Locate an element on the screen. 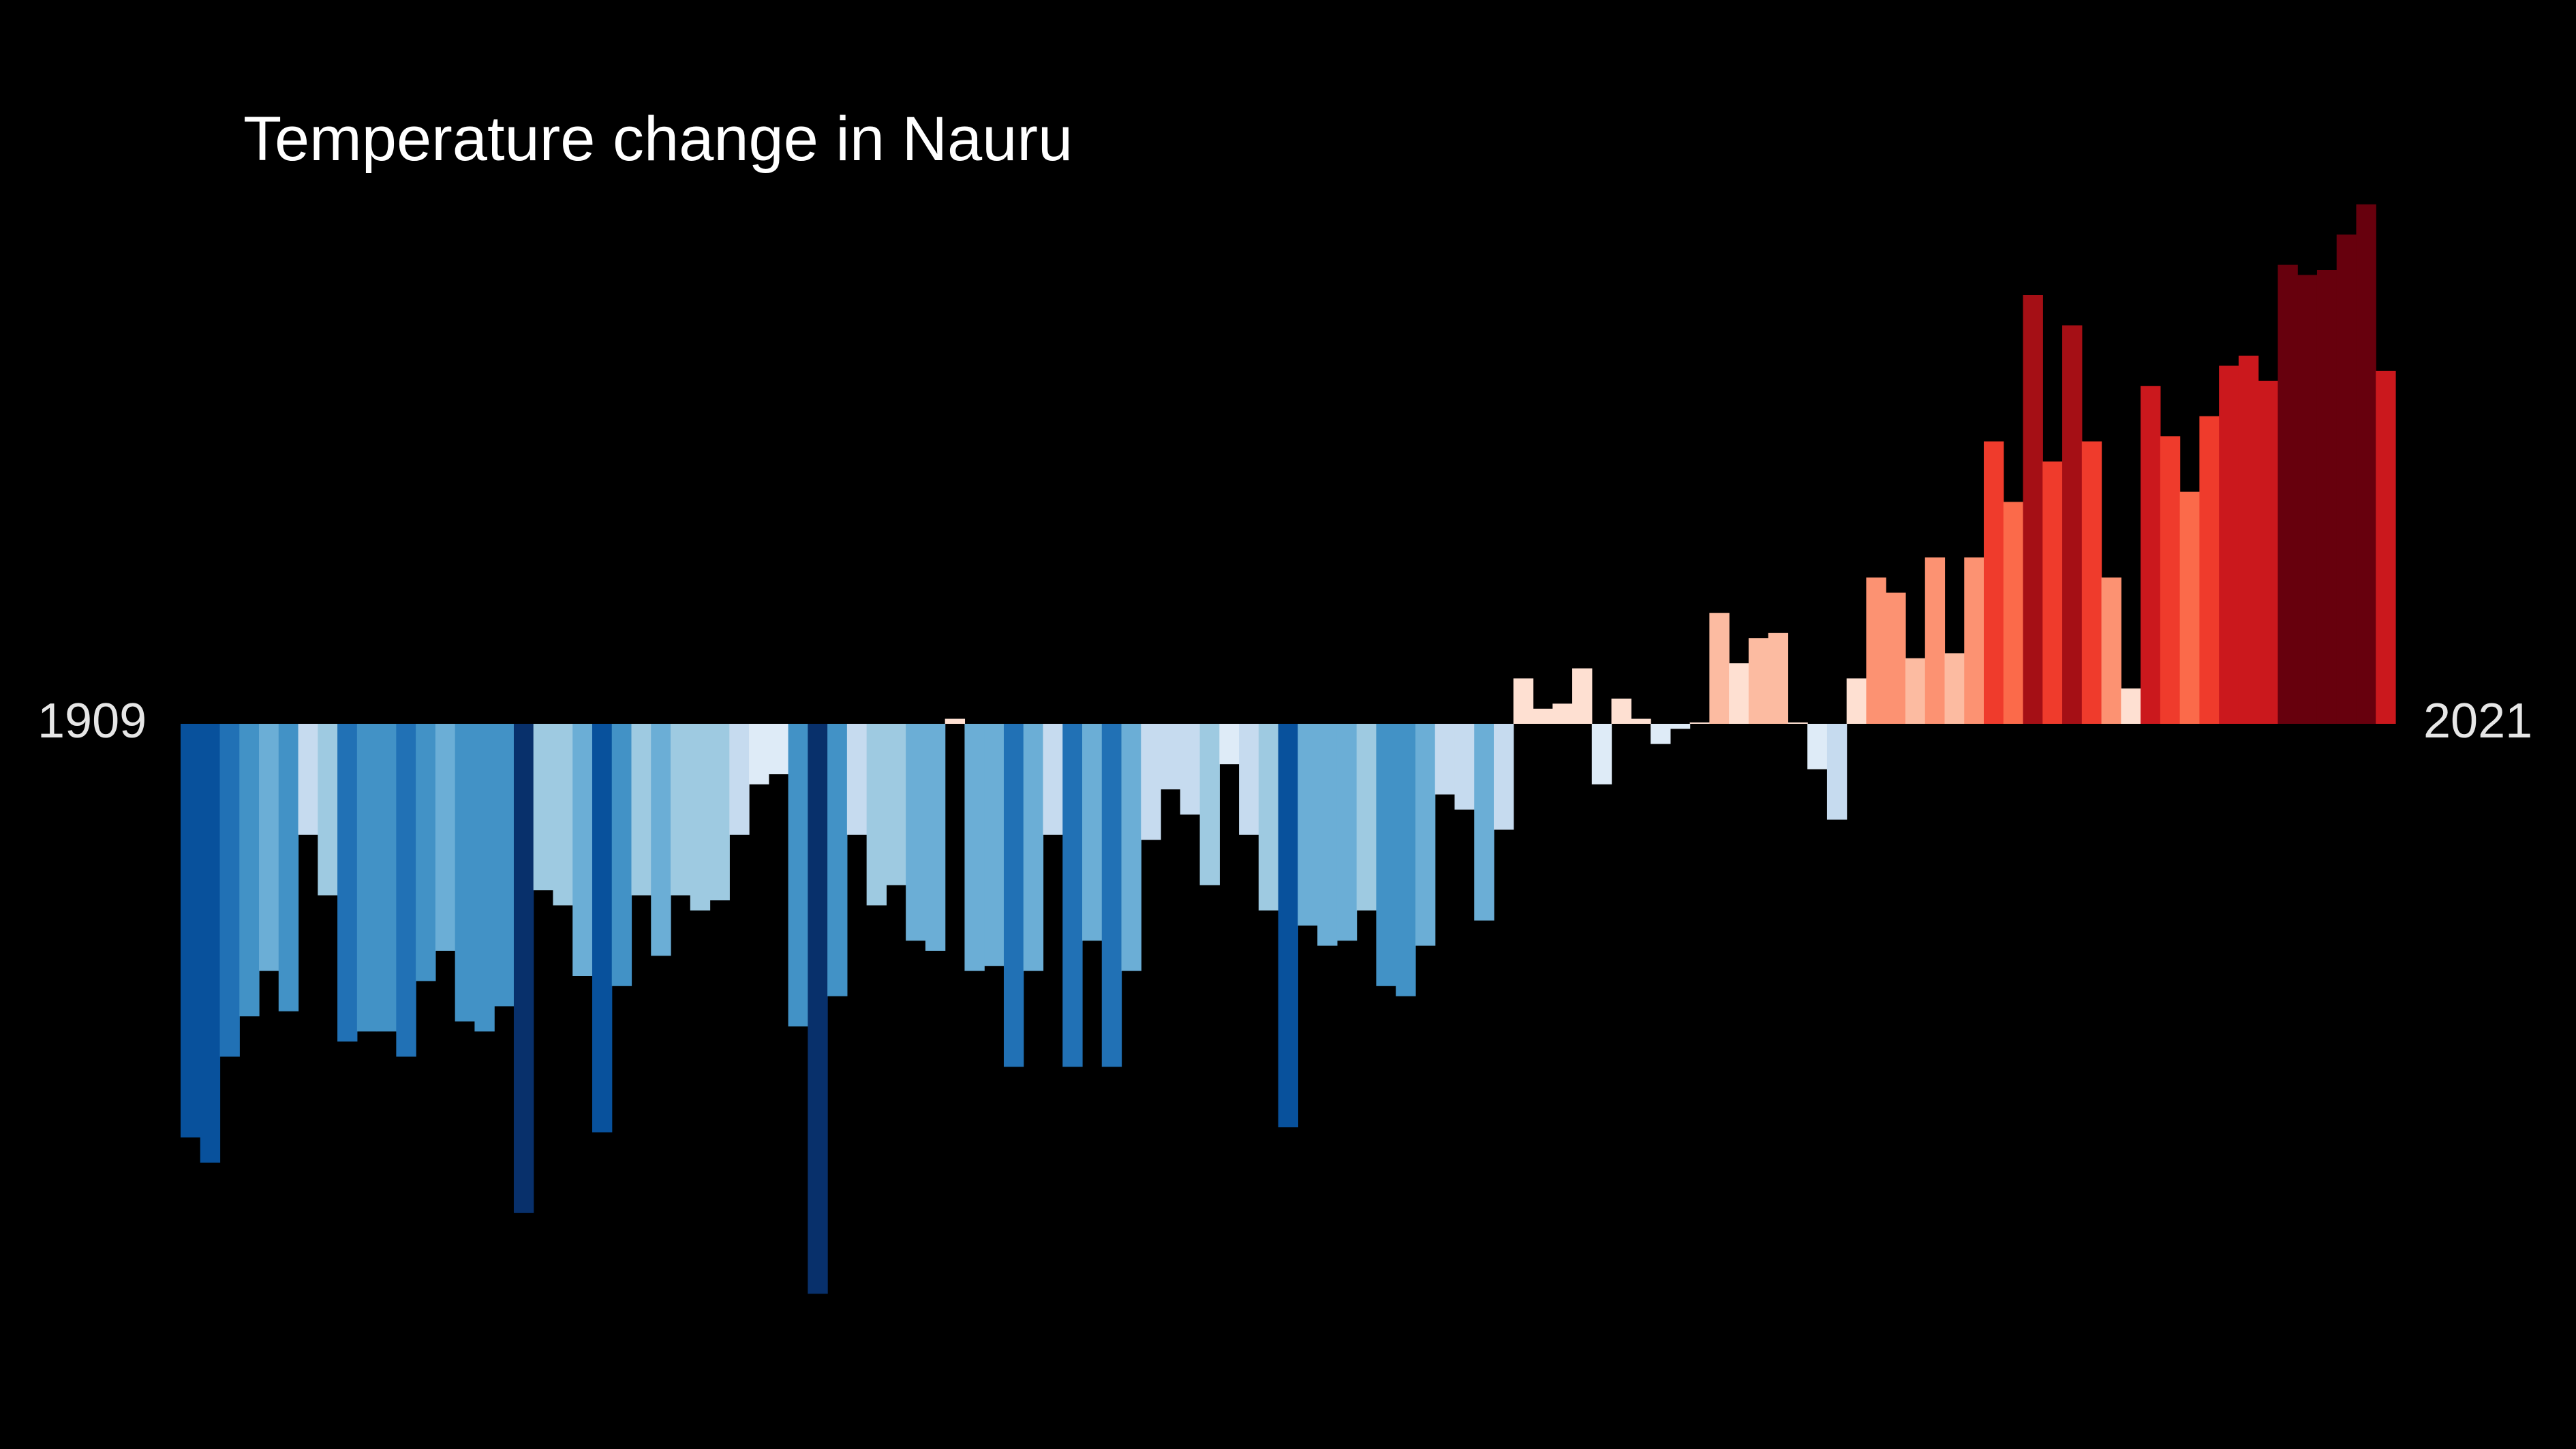 This screenshot has width=2576, height=1449. bar-1995 is located at coordinates (1876, 651).